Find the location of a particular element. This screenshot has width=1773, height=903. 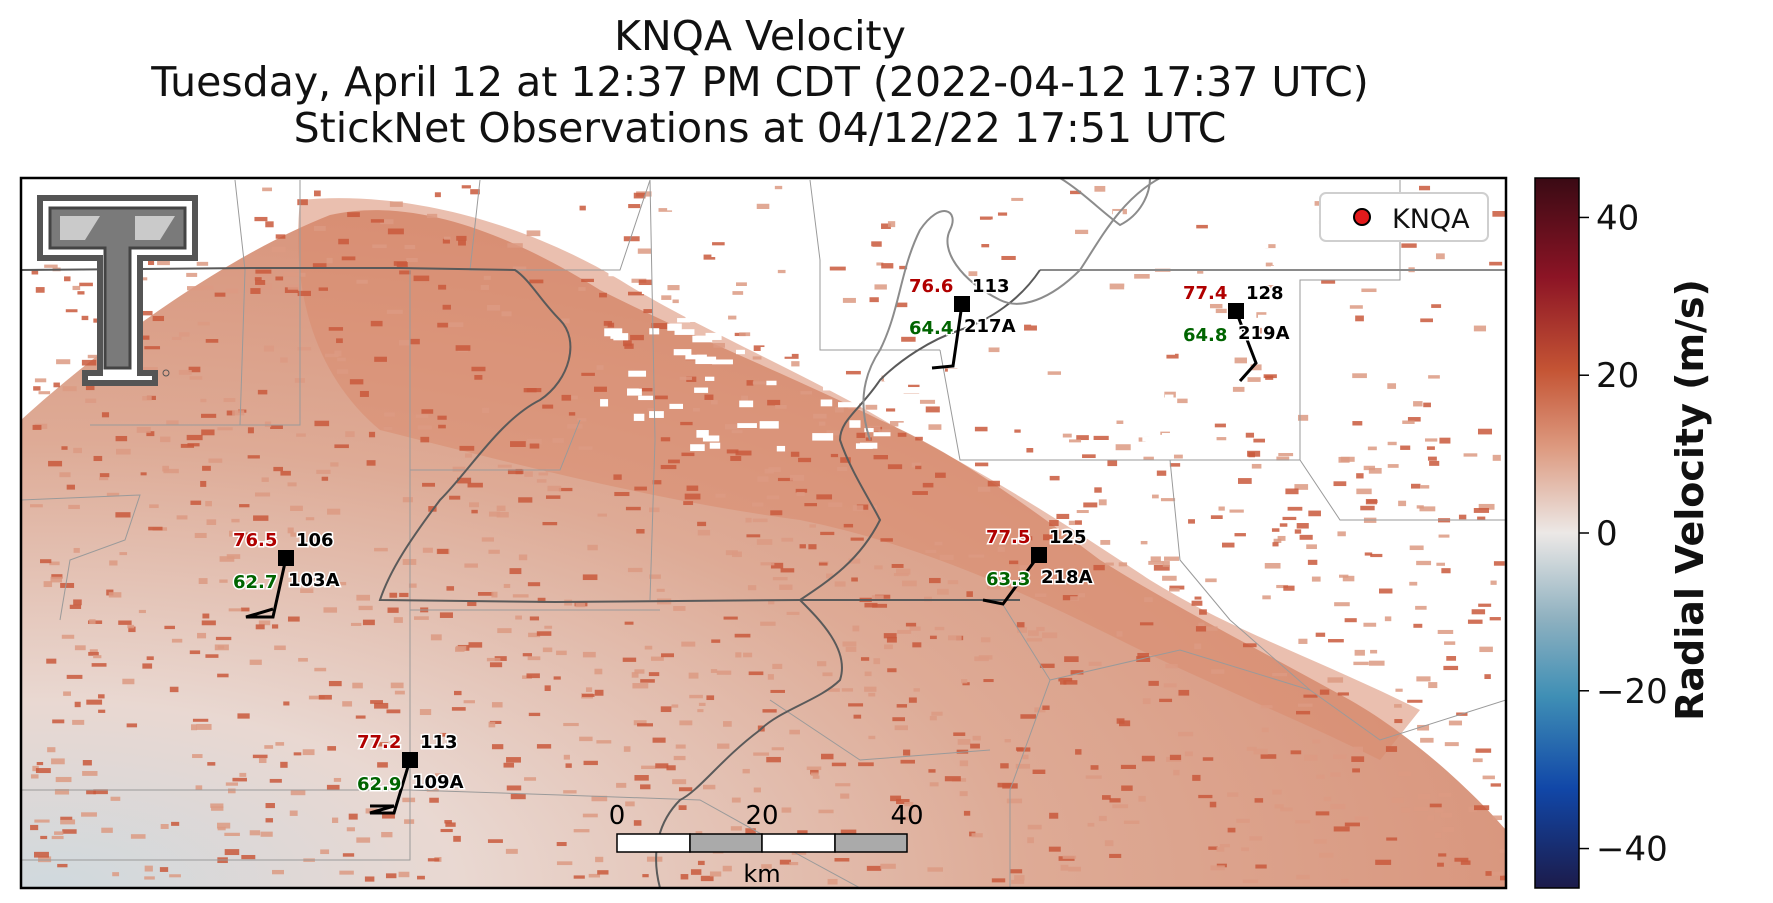

station-dewpoint: 62.9 is located at coordinates (379, 784).